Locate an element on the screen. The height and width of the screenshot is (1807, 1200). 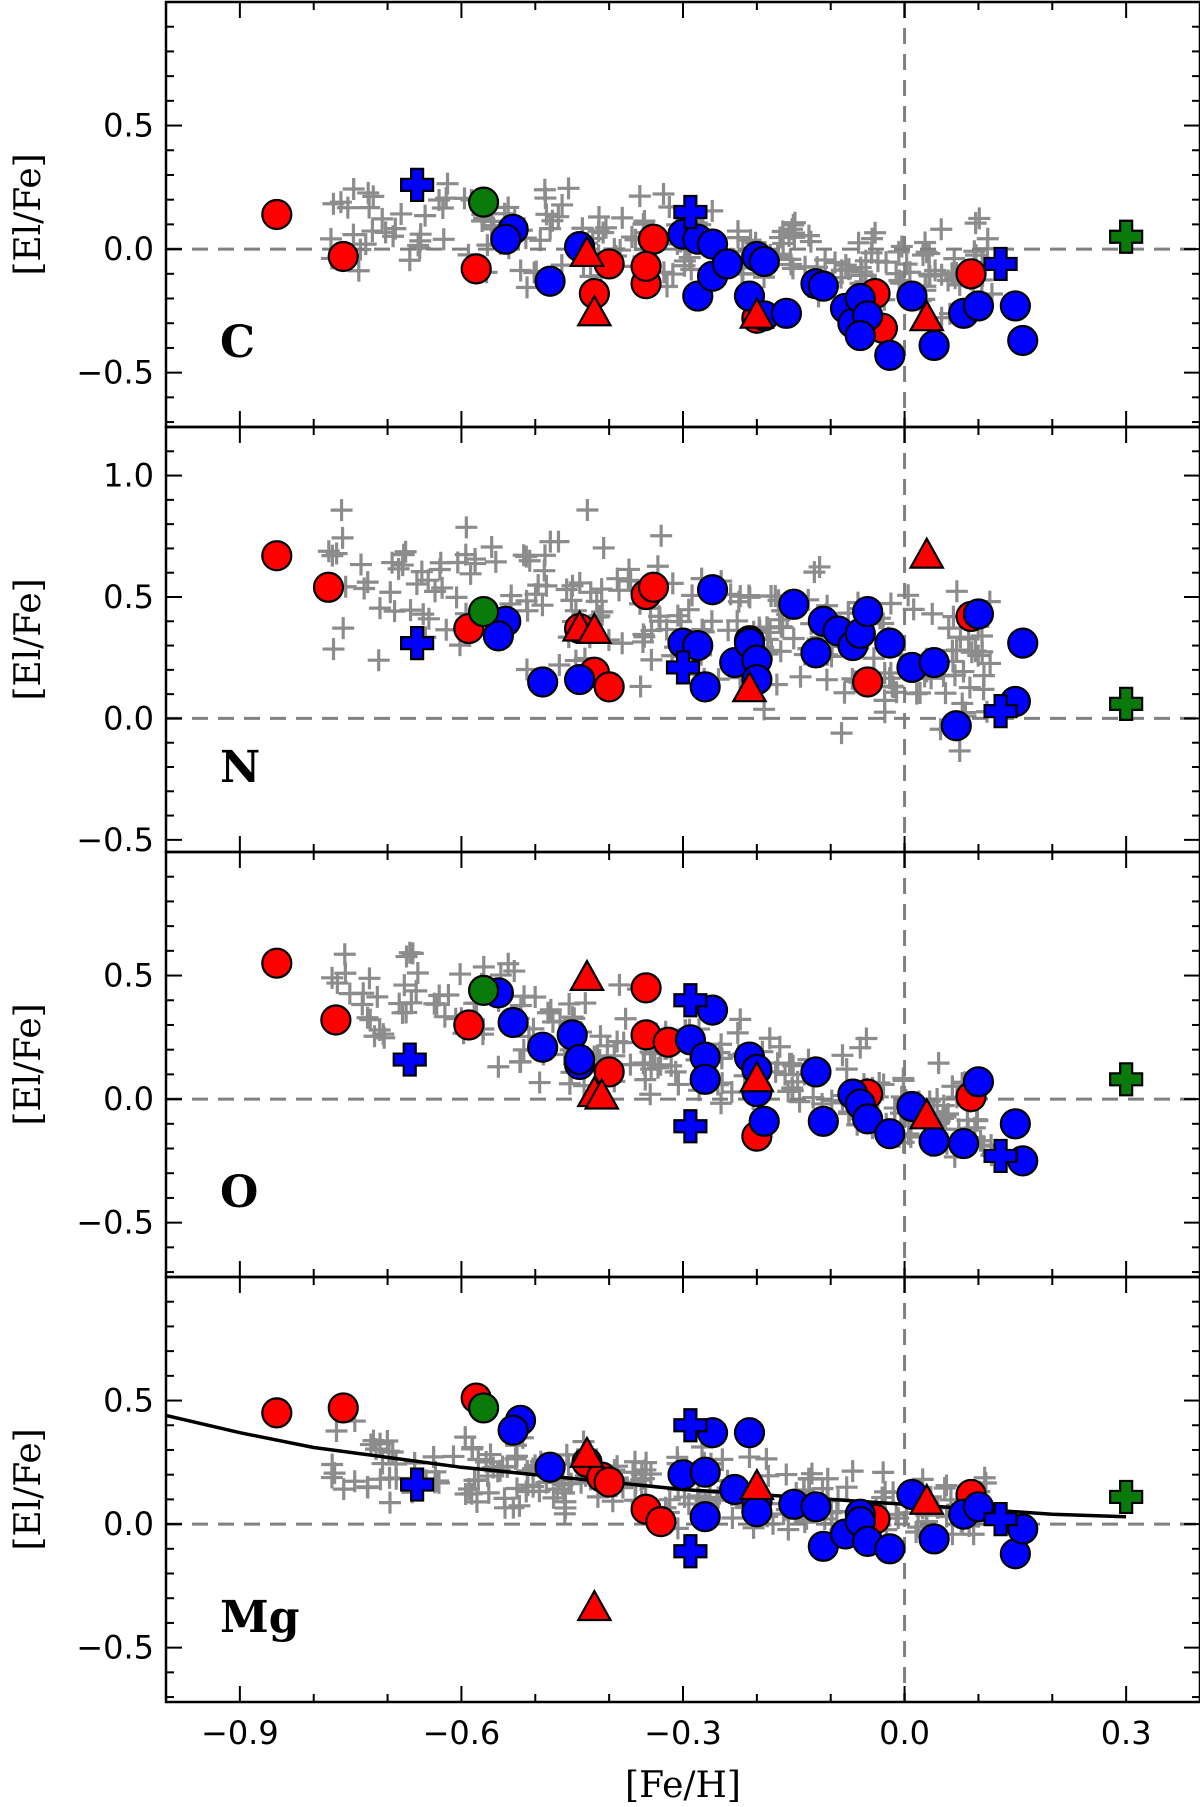
green-circle-point is located at coordinates (483, 611).